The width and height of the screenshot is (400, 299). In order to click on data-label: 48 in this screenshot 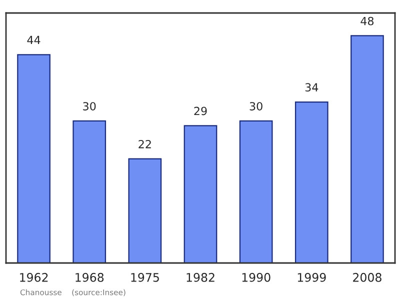, I will do `click(367, 21)`.